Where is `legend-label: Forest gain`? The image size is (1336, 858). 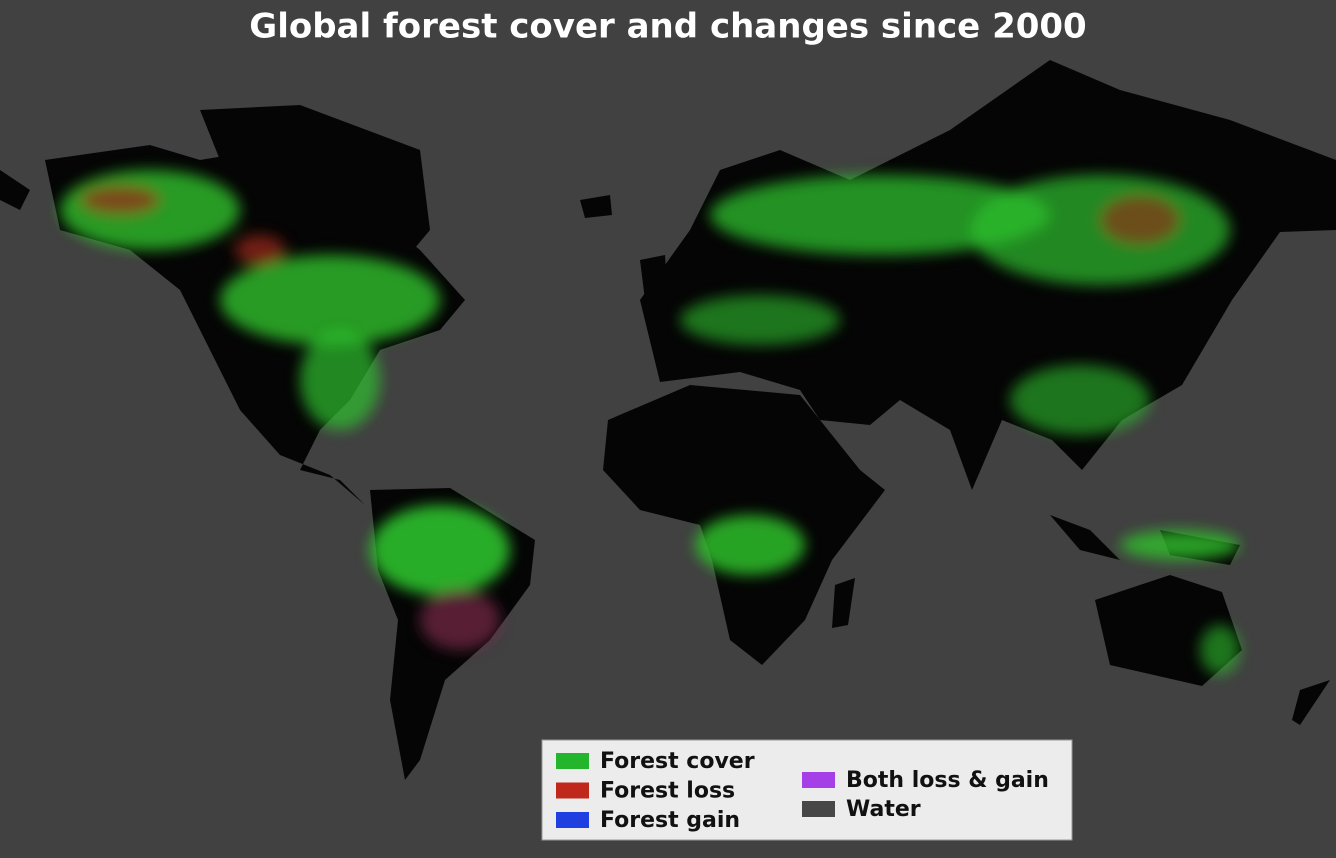 legend-label: Forest gain is located at coordinates (670, 820).